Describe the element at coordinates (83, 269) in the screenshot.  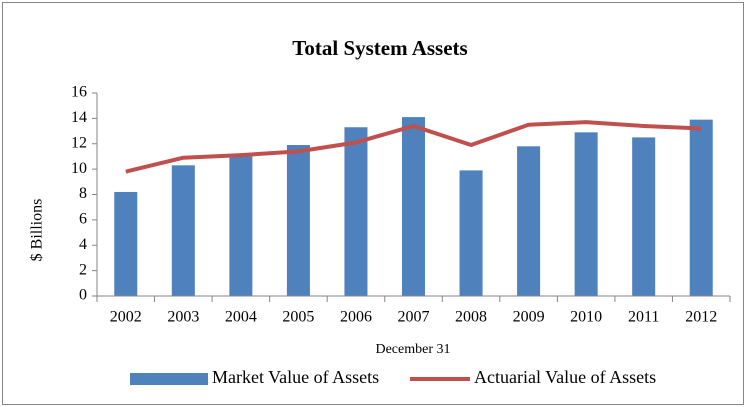
I see `y-tick-label: 2` at that location.